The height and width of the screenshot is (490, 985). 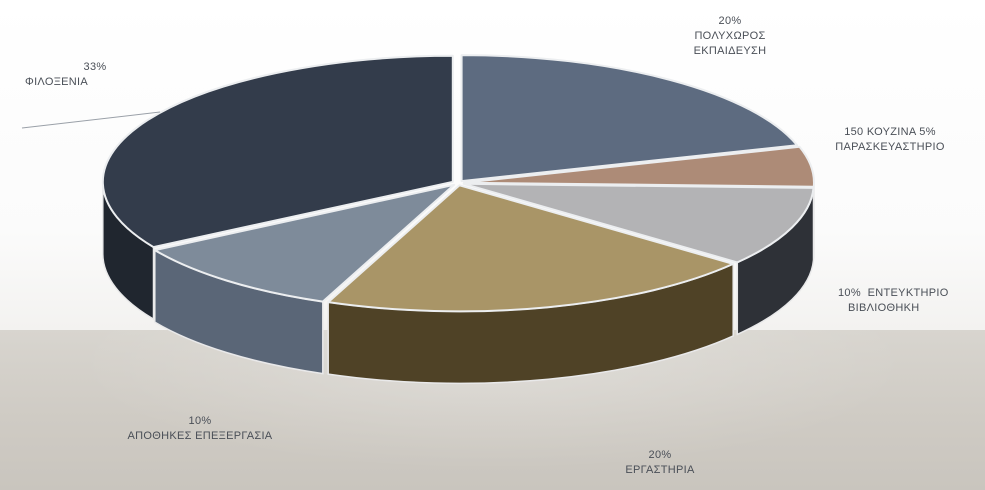 I want to click on label-ergastiria: 20% ΕΡΓΑΣΤΗΡΙΑ, so click(x=660, y=463).